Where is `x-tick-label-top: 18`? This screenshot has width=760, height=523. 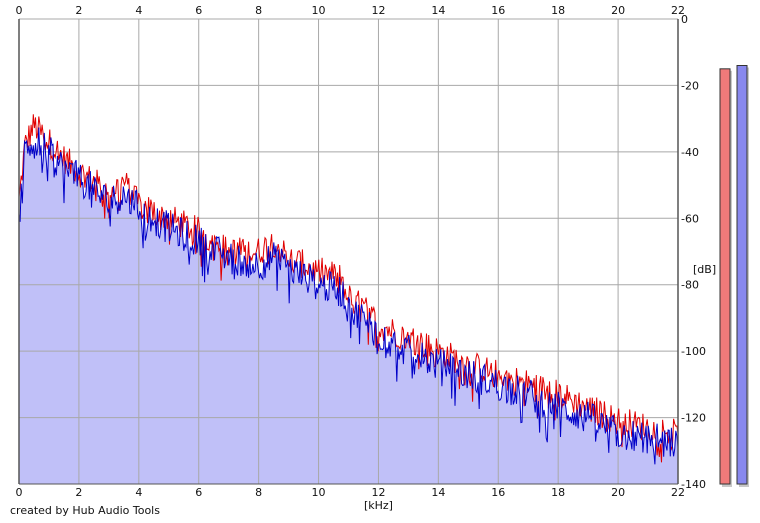
x-tick-label-top: 18 is located at coordinates (558, 10).